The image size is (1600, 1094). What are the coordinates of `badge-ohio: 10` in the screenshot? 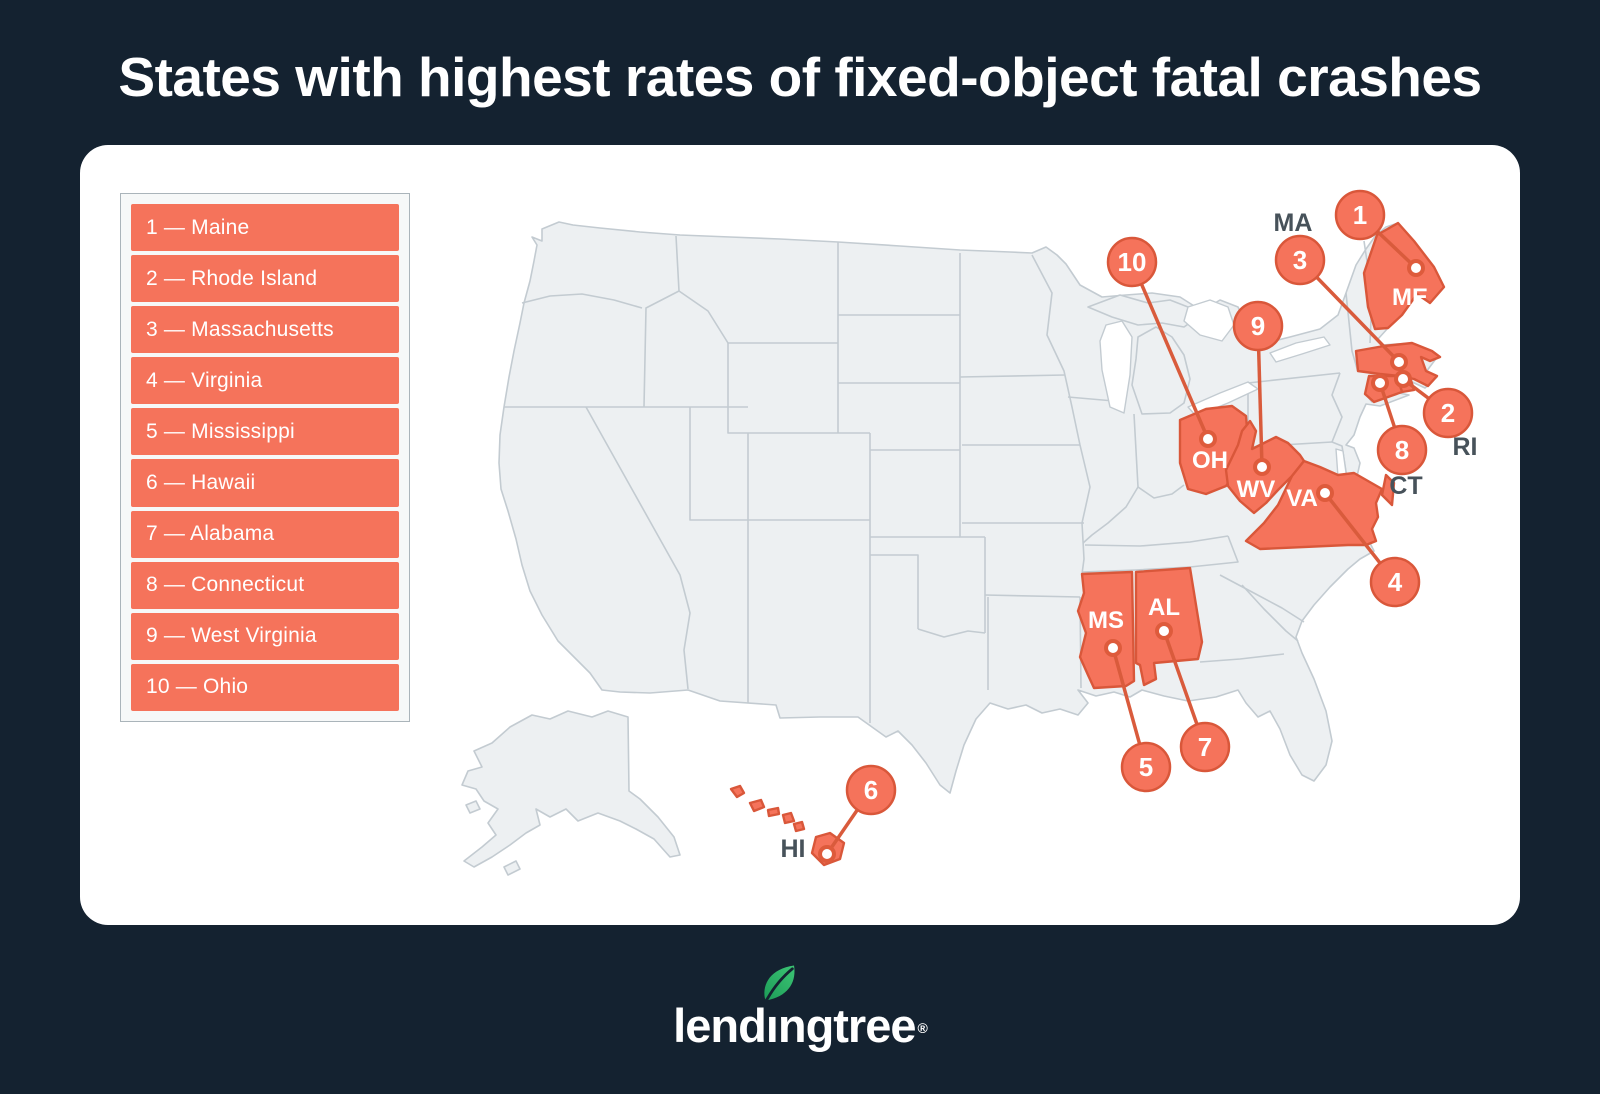 It's located at (1132, 262).